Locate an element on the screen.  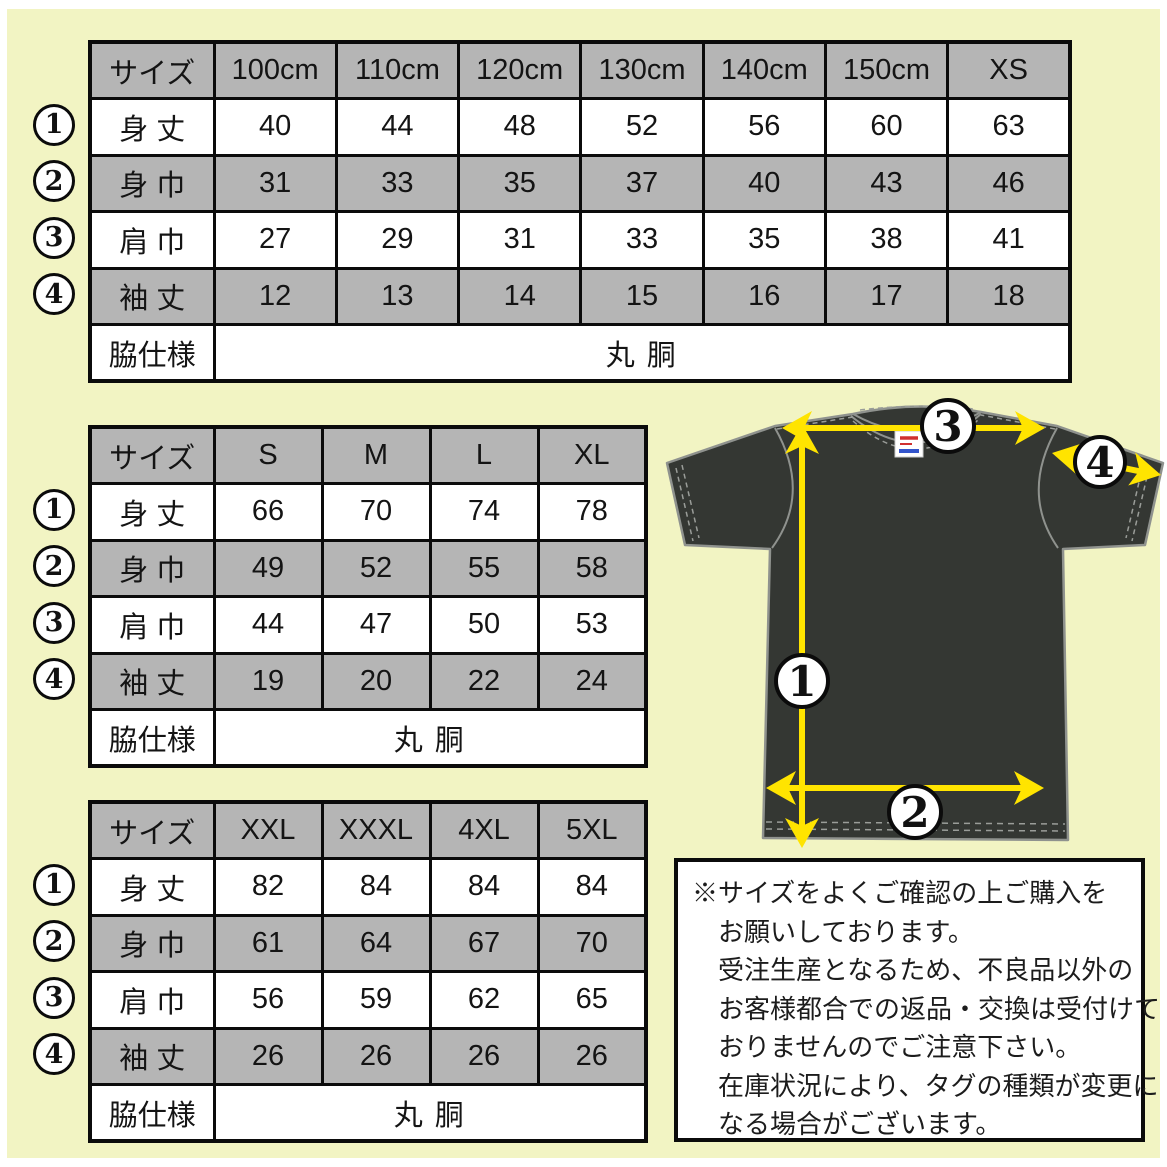
svg-text: 3 is located at coordinates (947, 426).